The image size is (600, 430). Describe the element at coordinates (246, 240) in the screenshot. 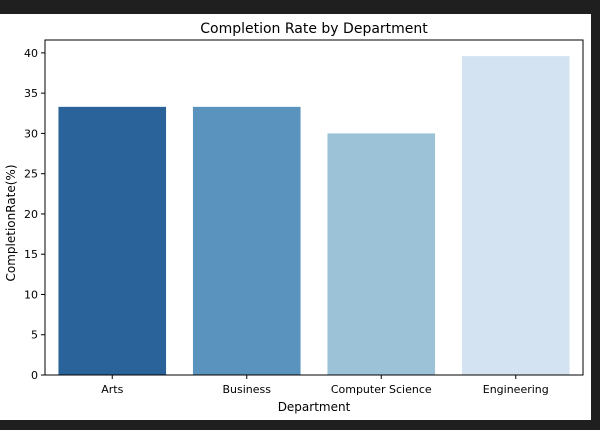

I see `bar-business` at that location.